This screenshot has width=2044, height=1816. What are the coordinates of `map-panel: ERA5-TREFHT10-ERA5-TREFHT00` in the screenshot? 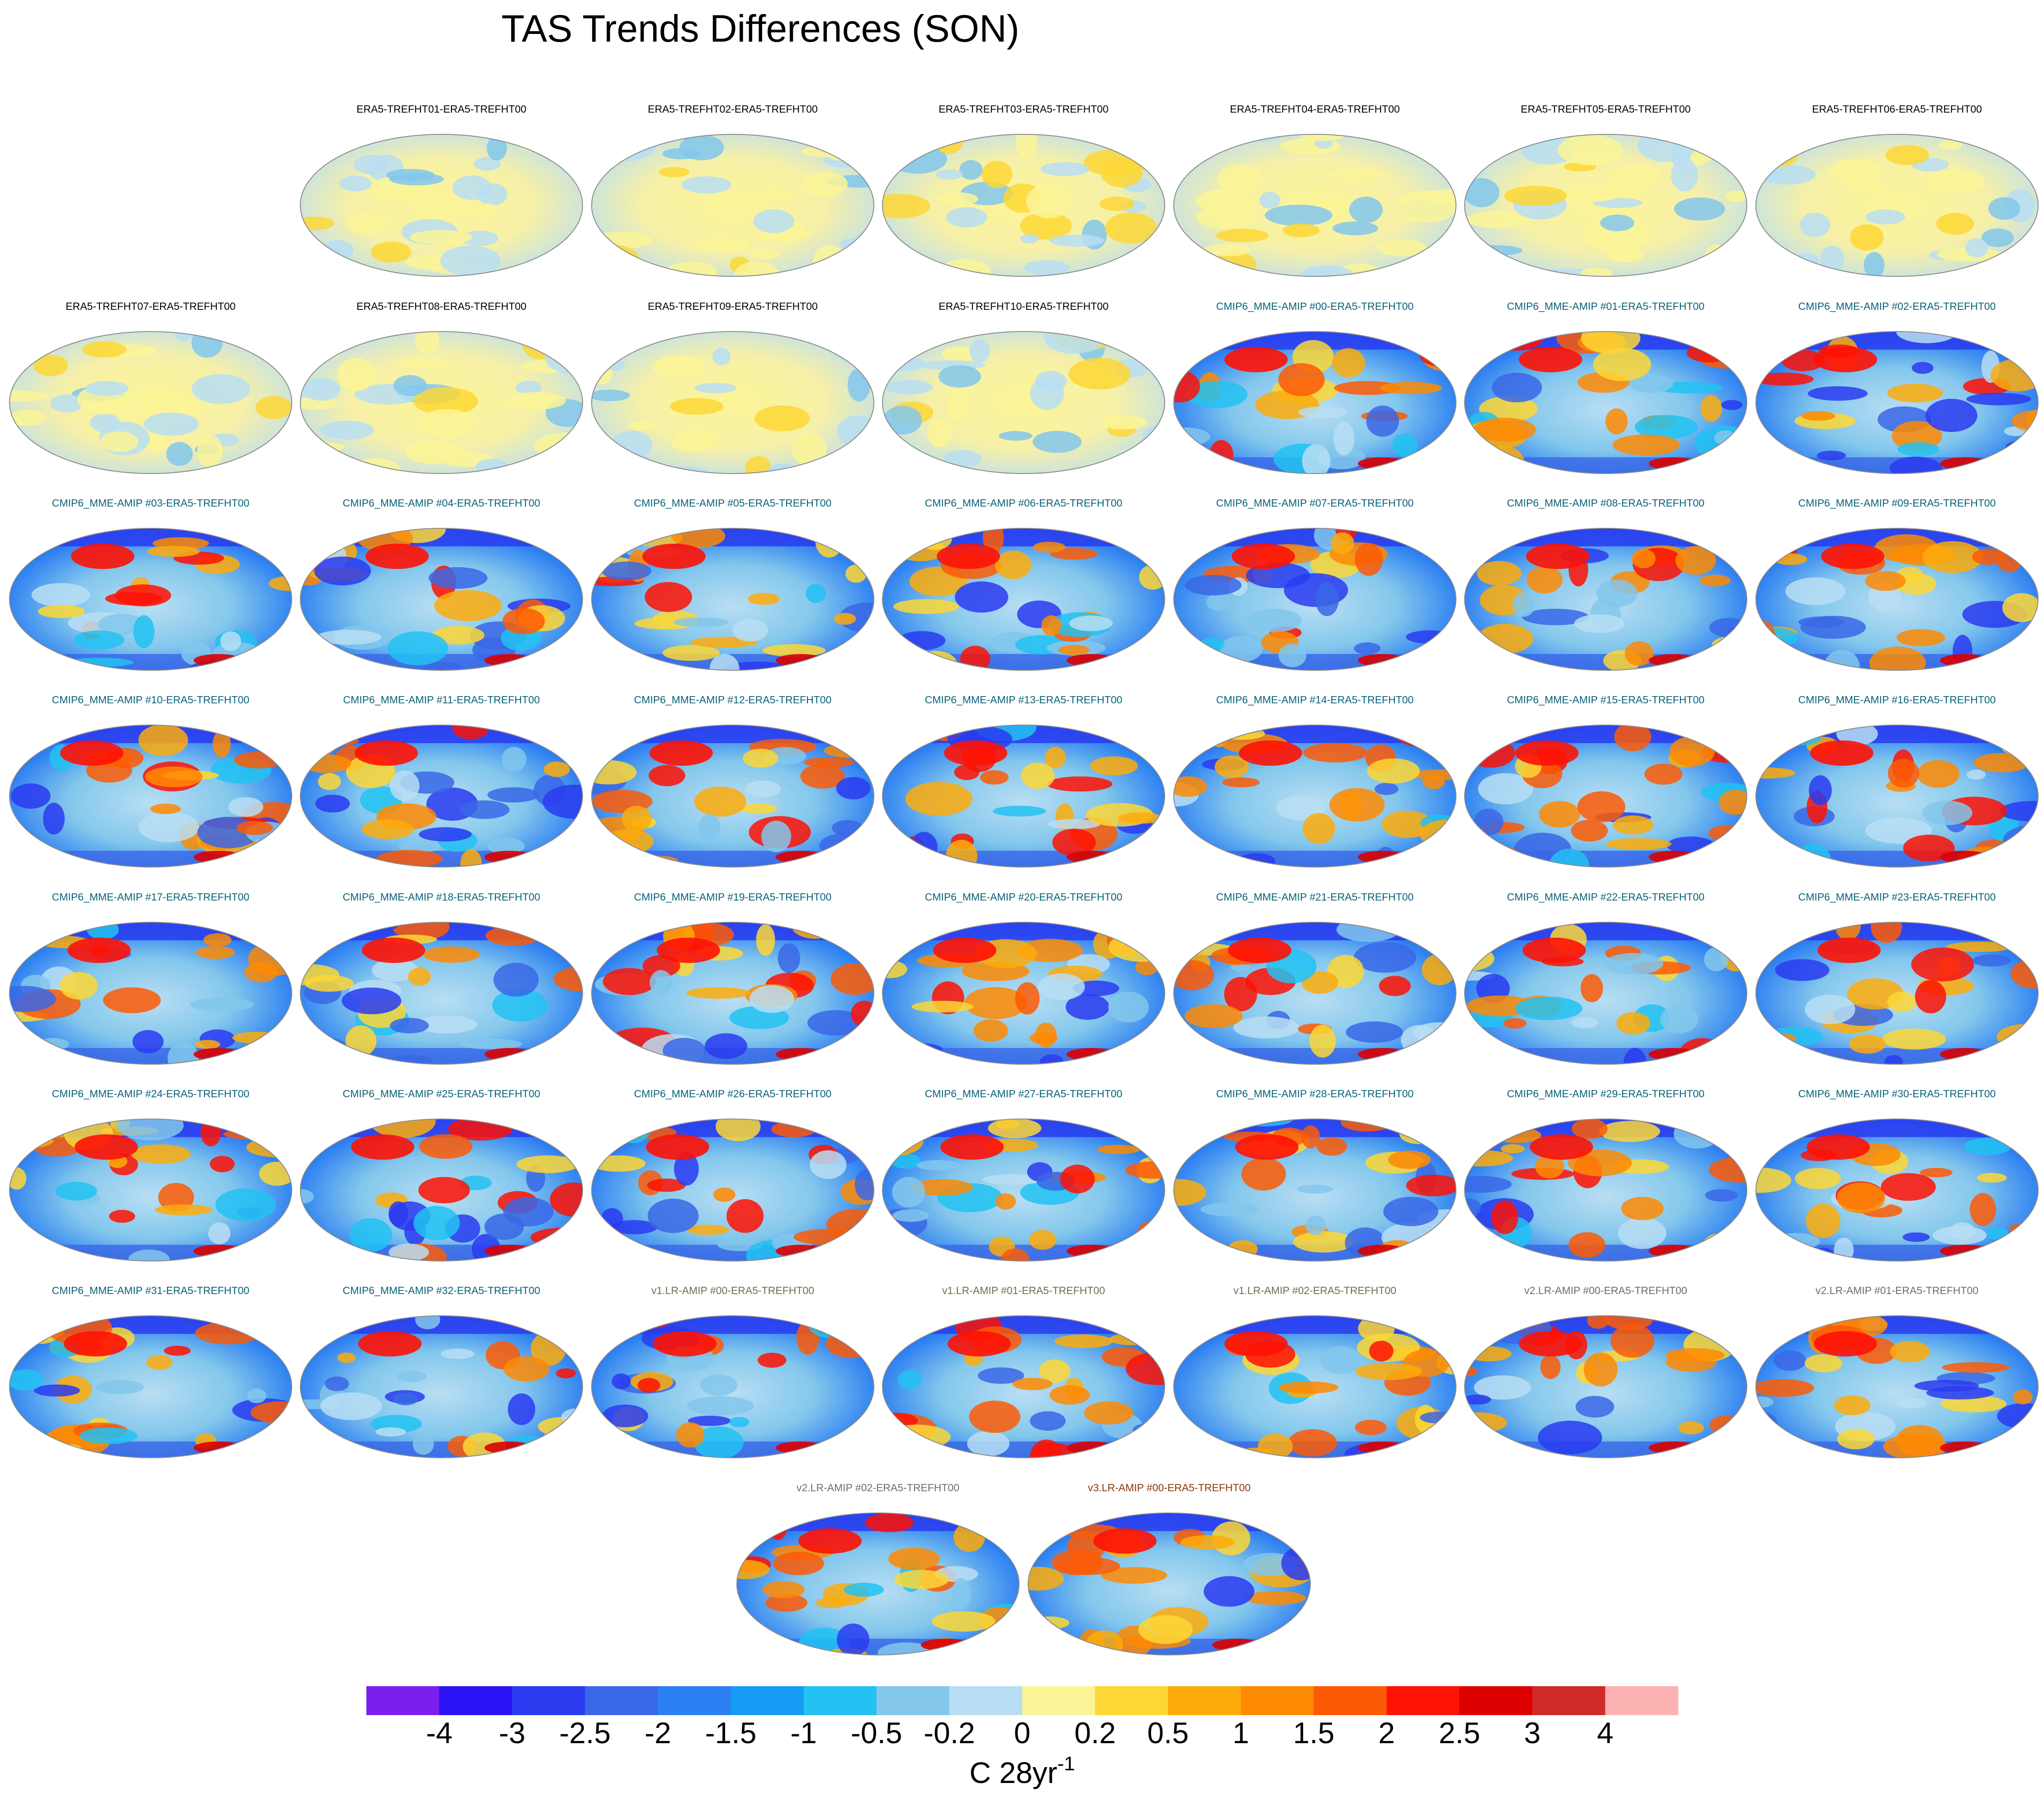 It's located at (1023, 387).